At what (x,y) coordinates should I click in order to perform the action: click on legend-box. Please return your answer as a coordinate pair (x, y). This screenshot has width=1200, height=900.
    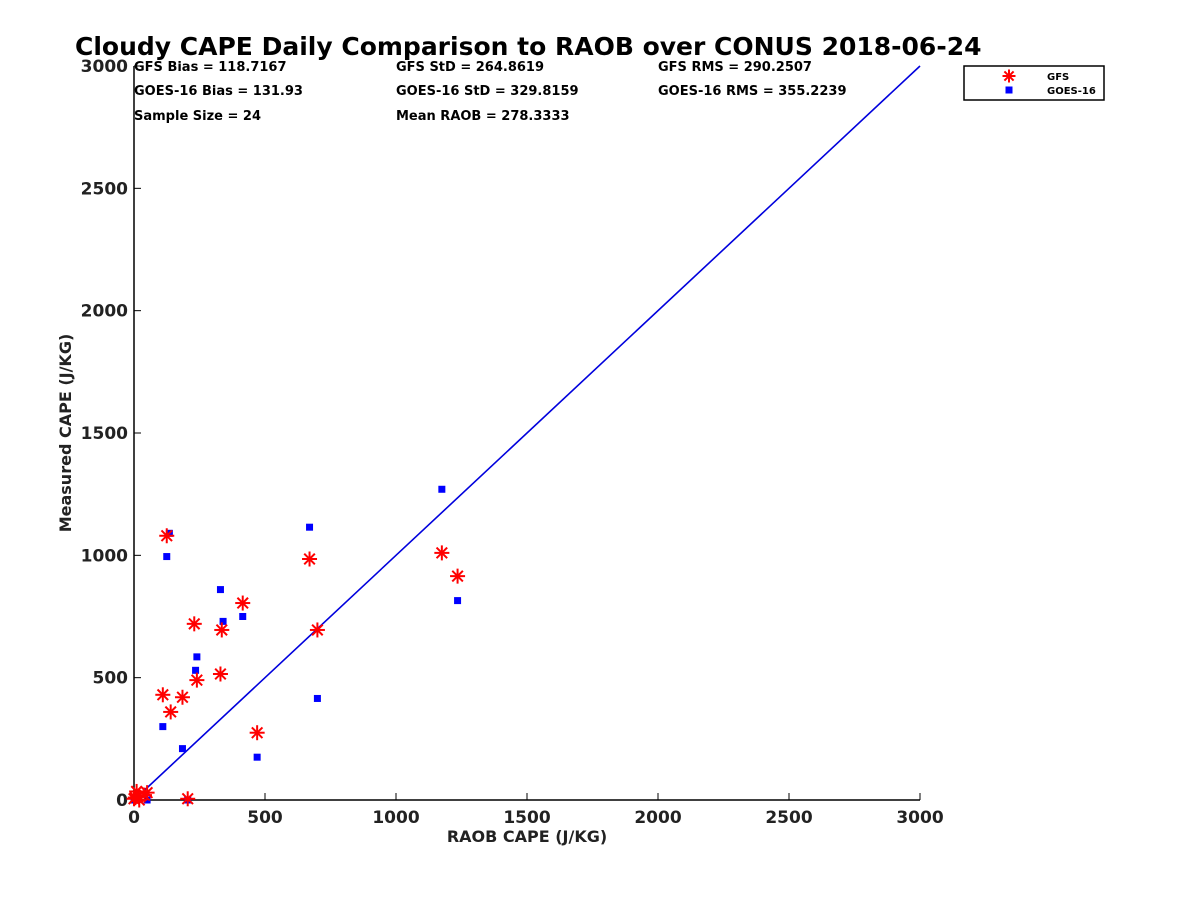
    Looking at the image, I should click on (1034, 83).